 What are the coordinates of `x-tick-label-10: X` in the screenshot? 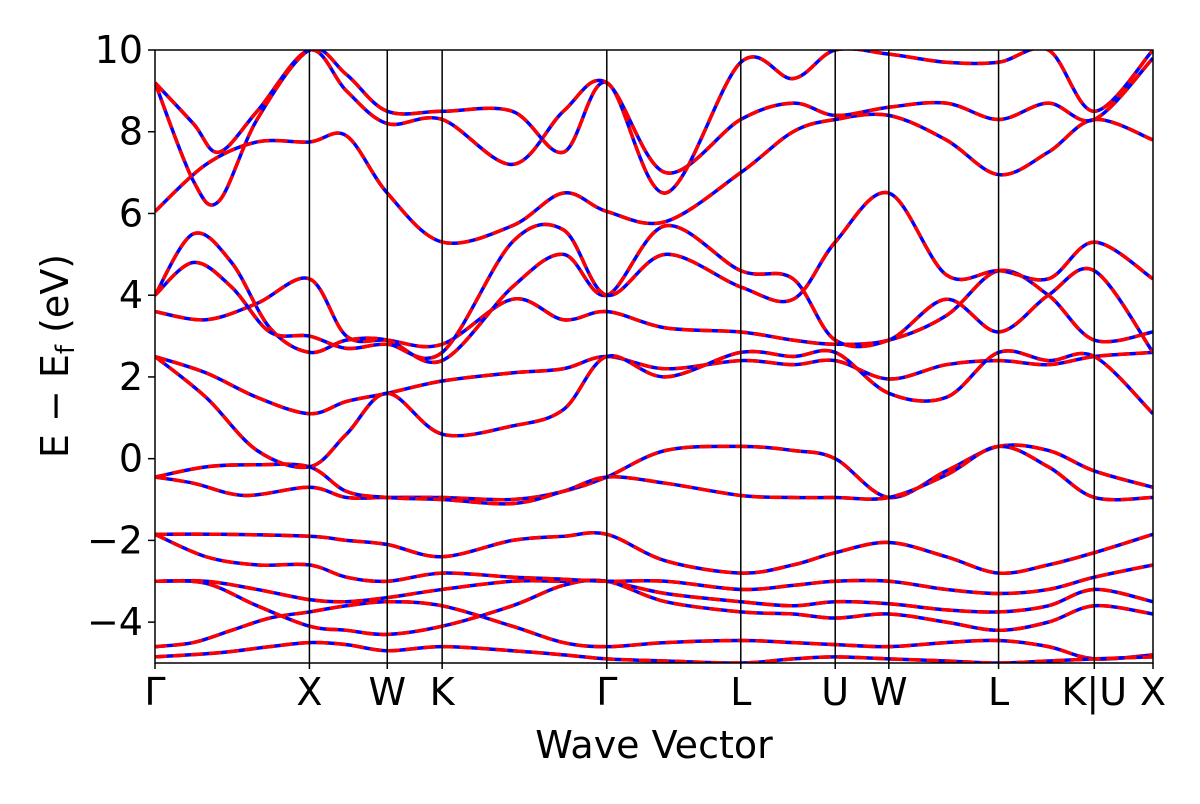 It's located at (1153, 692).